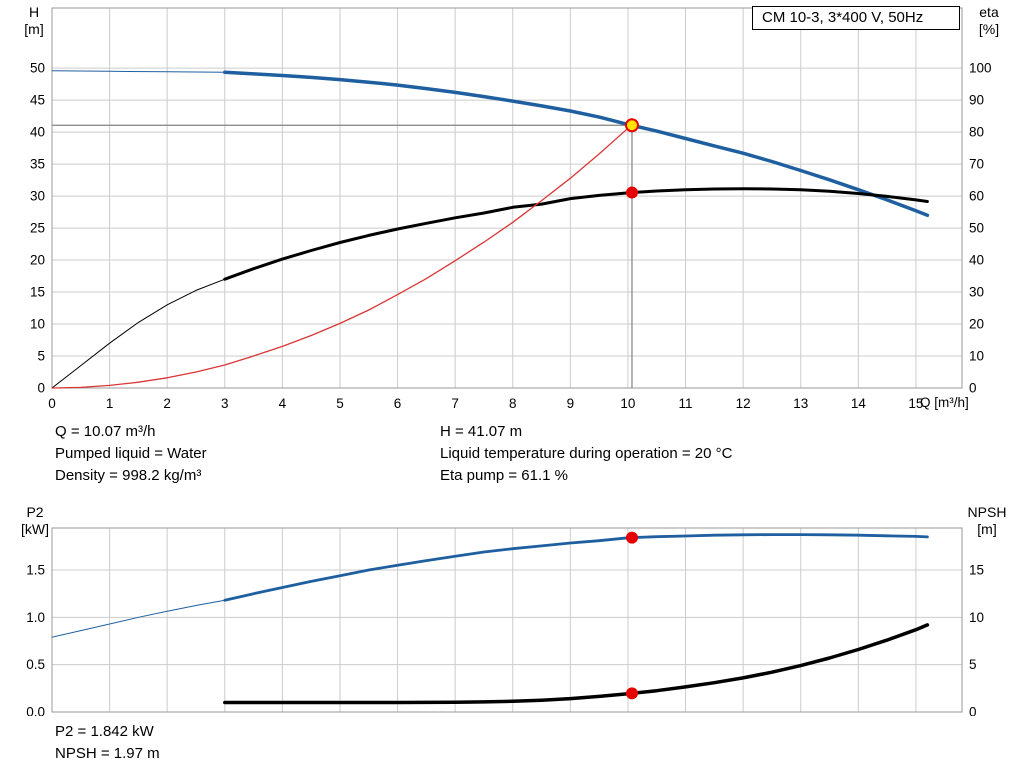 Image resolution: width=1024 pixels, height=781 pixels. I want to click on svg-text: 3, so click(225, 403).